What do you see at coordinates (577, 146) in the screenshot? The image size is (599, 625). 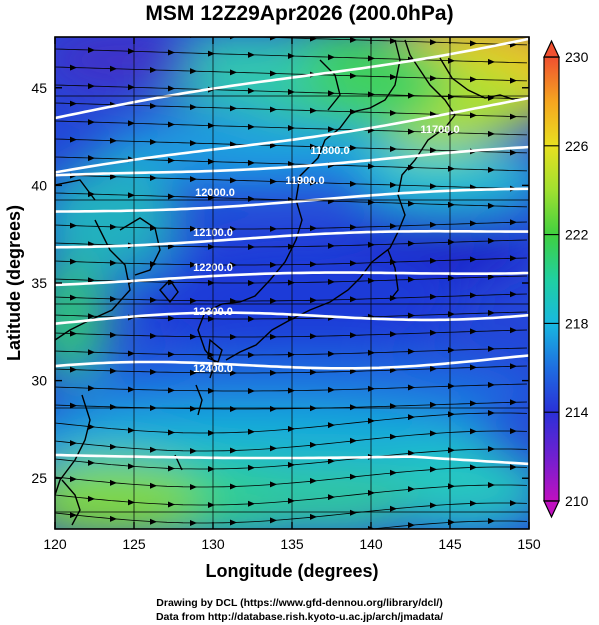 I see `colorbar-tick-label: 226` at bounding box center [577, 146].